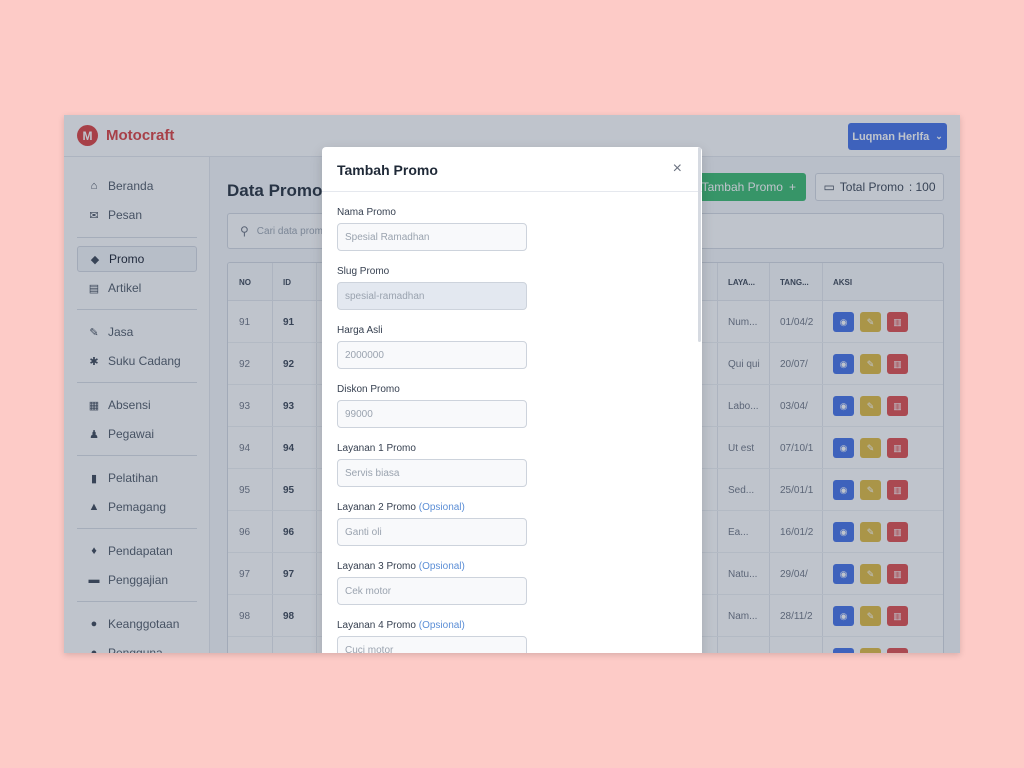 Image resolution: width=1024 pixels, height=768 pixels. I want to click on field-label: Diskon Promo, so click(368, 389).